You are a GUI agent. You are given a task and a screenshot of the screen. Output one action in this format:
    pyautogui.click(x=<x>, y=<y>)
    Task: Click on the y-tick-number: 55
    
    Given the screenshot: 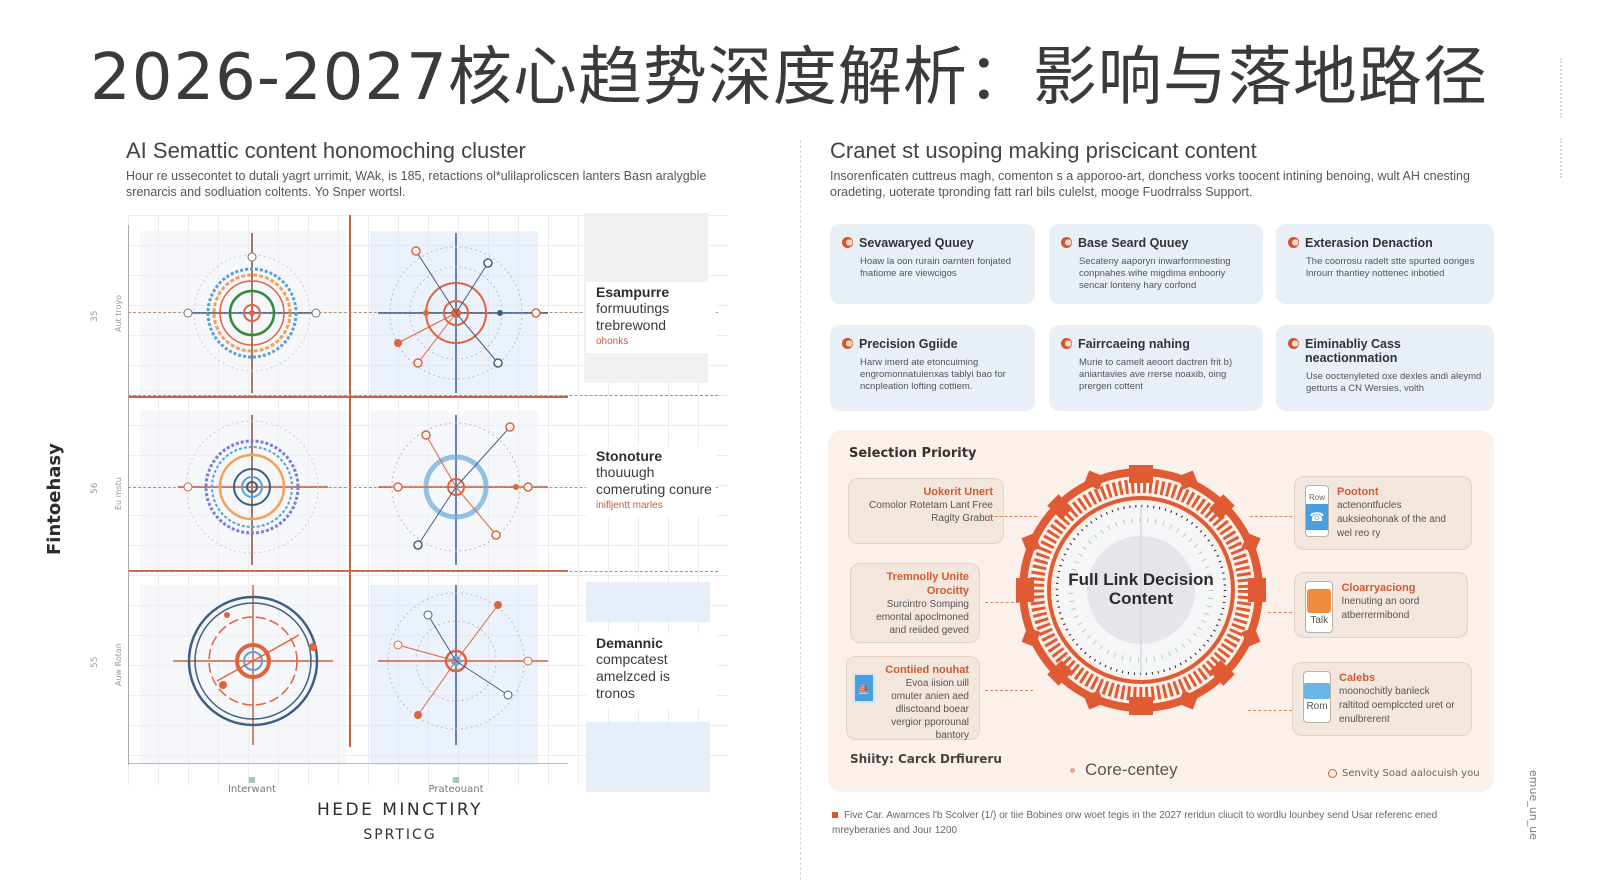 What is the action you would take?
    pyautogui.click(x=95, y=662)
    